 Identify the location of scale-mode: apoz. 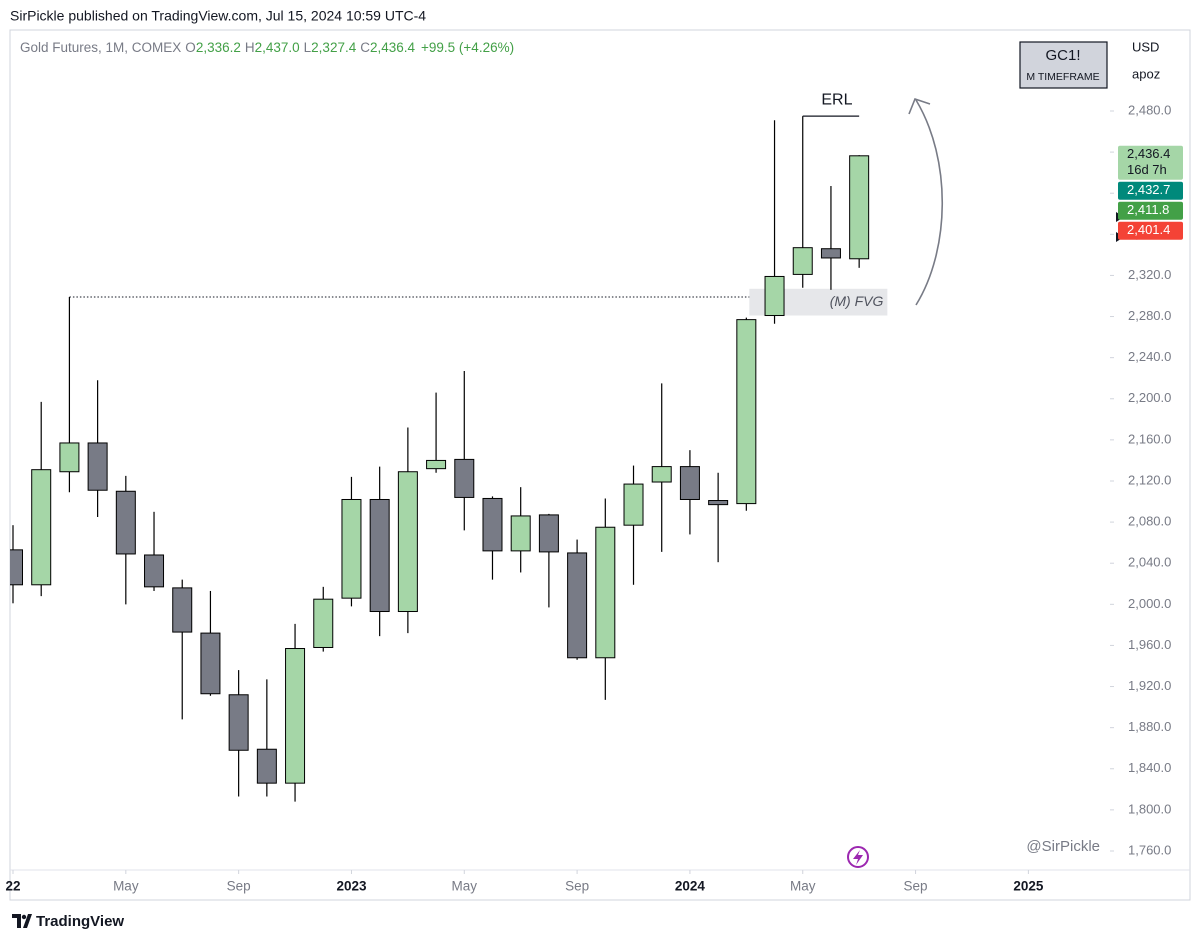
(1146, 73).